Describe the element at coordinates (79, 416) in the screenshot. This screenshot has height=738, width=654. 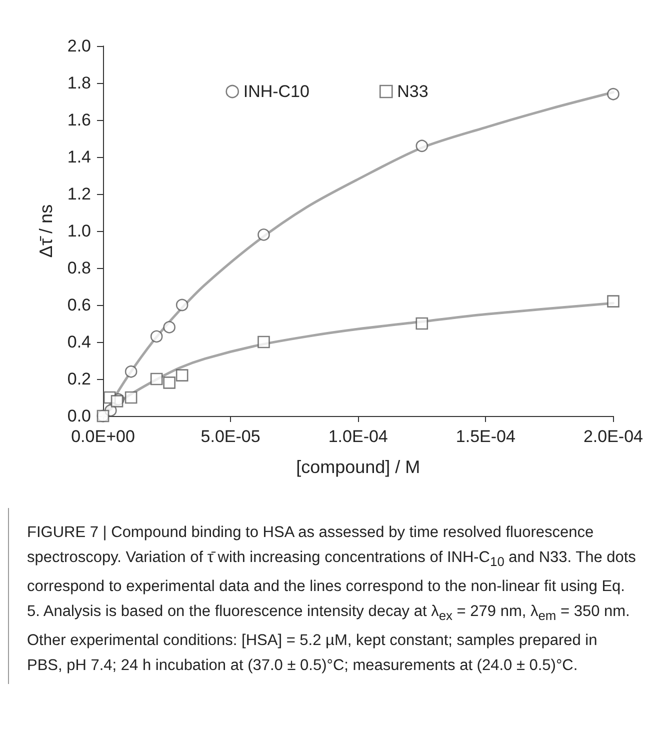
I see `y-tick-label: 0.0` at that location.